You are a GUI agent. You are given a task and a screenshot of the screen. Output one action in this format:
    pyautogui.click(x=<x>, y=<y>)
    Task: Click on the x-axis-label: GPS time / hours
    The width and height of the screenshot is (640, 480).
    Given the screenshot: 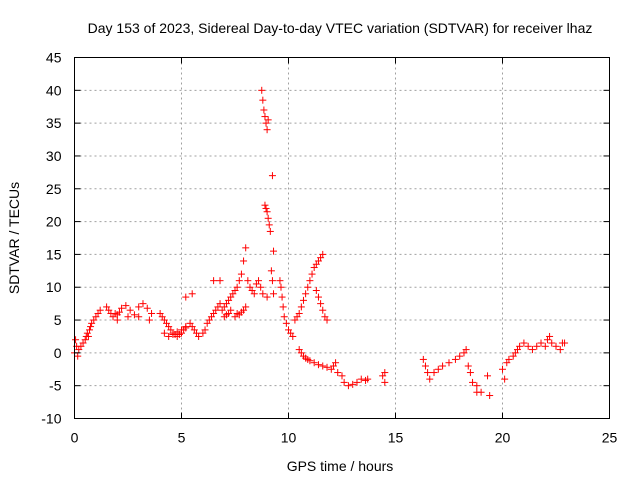 What is the action you would take?
    pyautogui.click(x=340, y=466)
    